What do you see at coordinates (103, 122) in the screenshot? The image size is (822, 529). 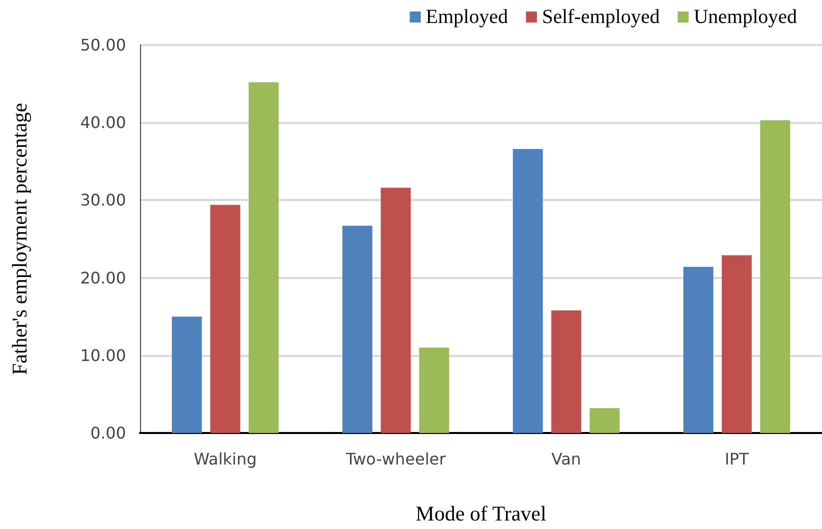 I see `y-tick-label: 40.00` at bounding box center [103, 122].